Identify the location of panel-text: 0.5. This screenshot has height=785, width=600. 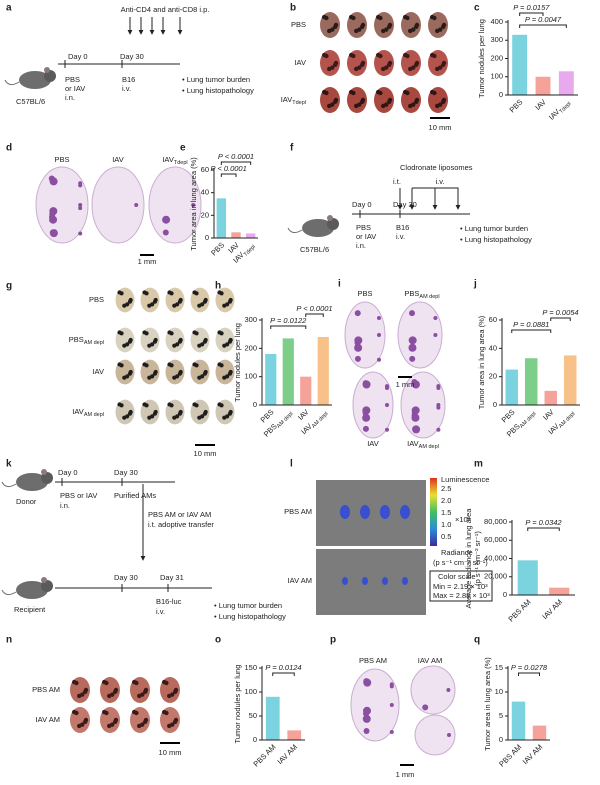
(446, 536).